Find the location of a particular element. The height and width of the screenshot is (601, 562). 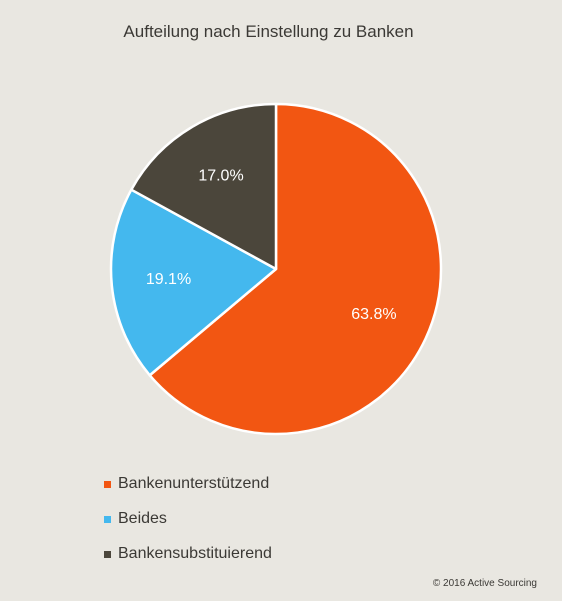

legend-item: Bankensubstituierend is located at coordinates (188, 553).